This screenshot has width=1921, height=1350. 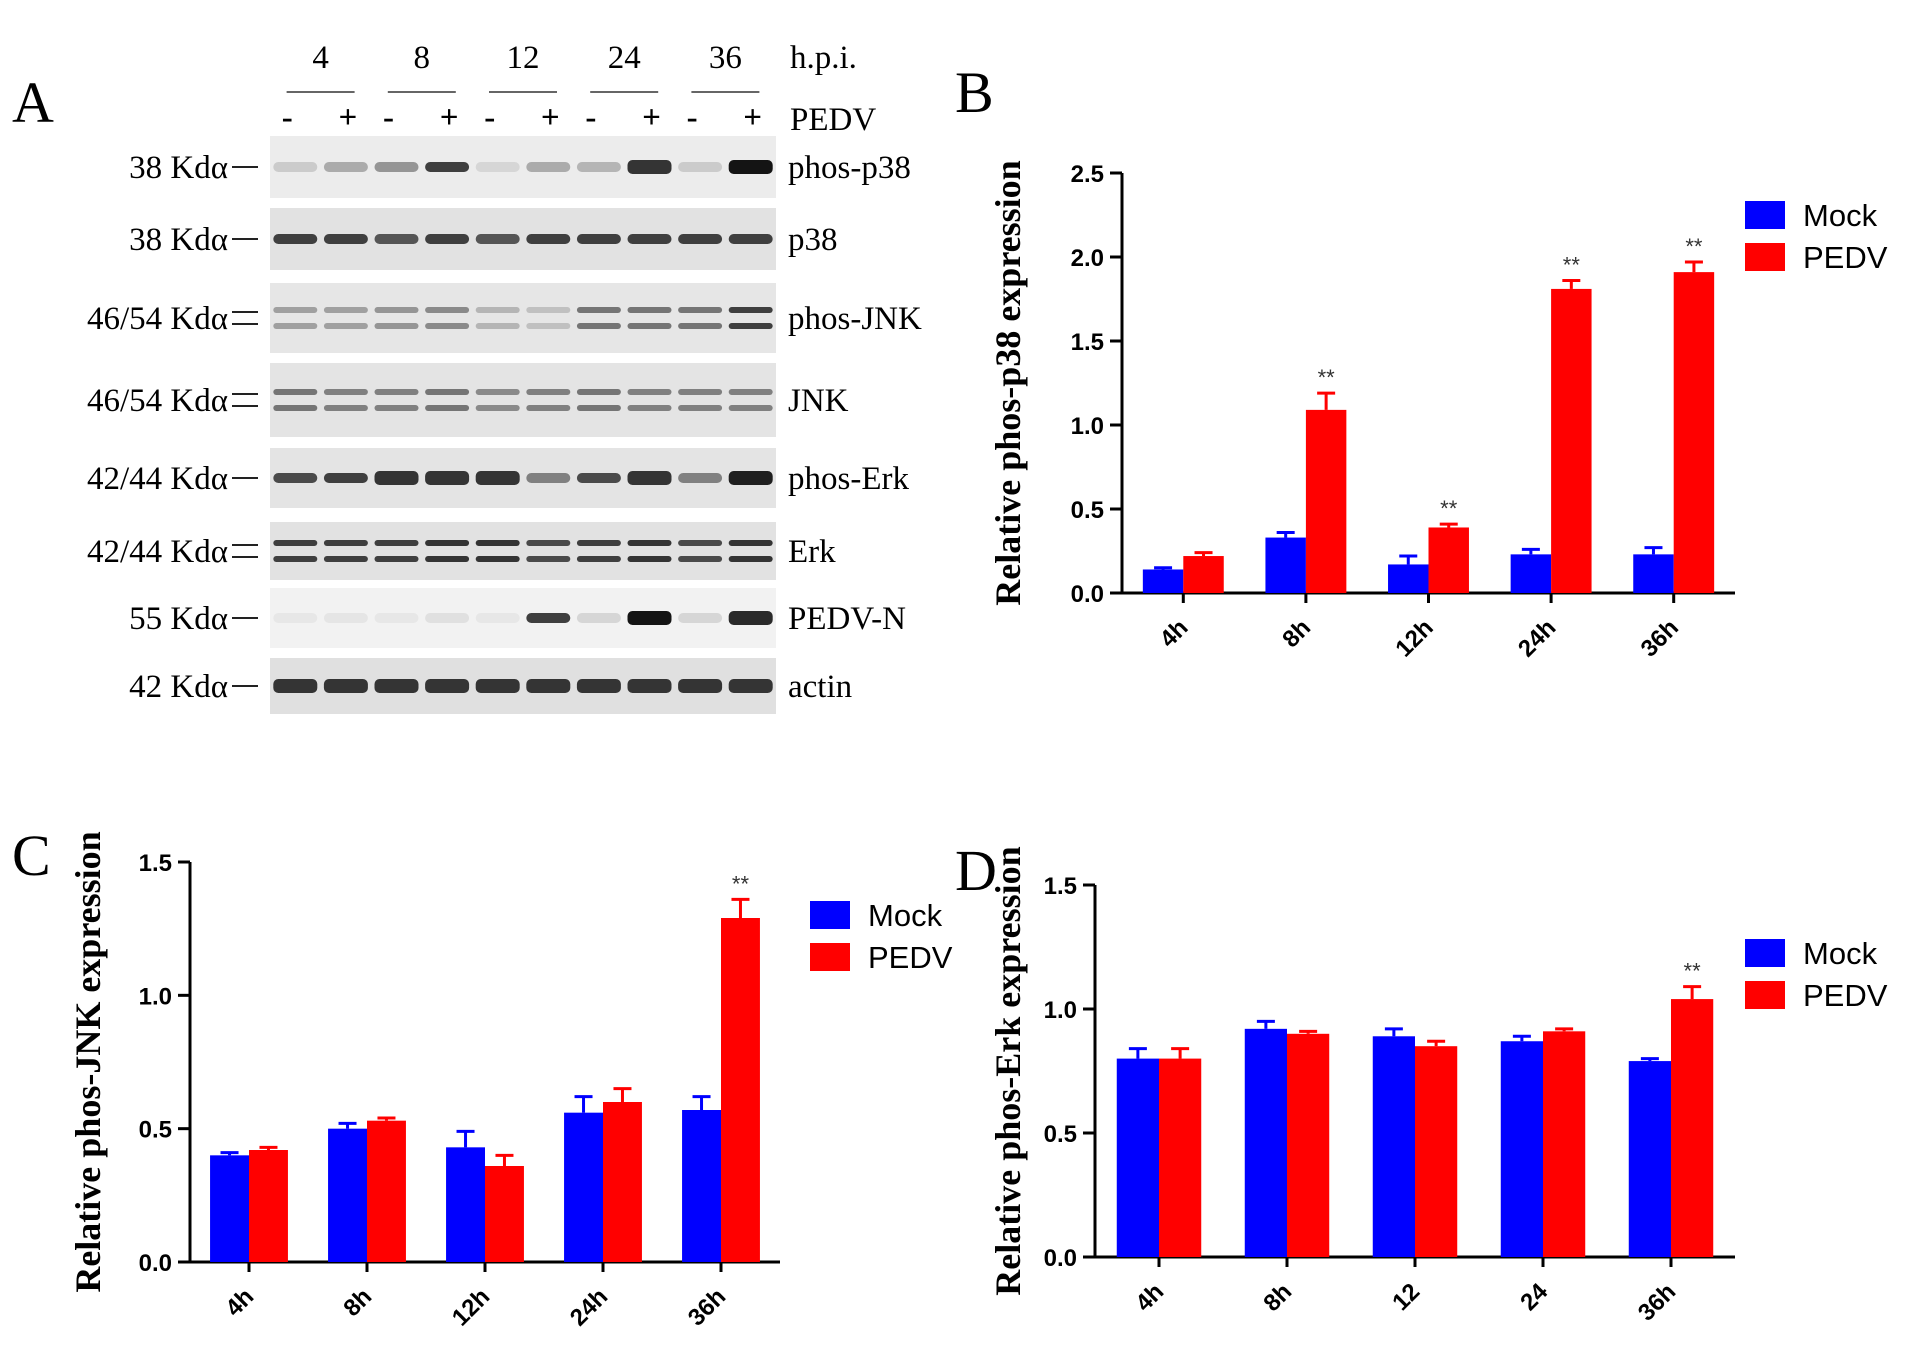 What do you see at coordinates (812, 552) in the screenshot?
I see `protein-name-label: Erk` at bounding box center [812, 552].